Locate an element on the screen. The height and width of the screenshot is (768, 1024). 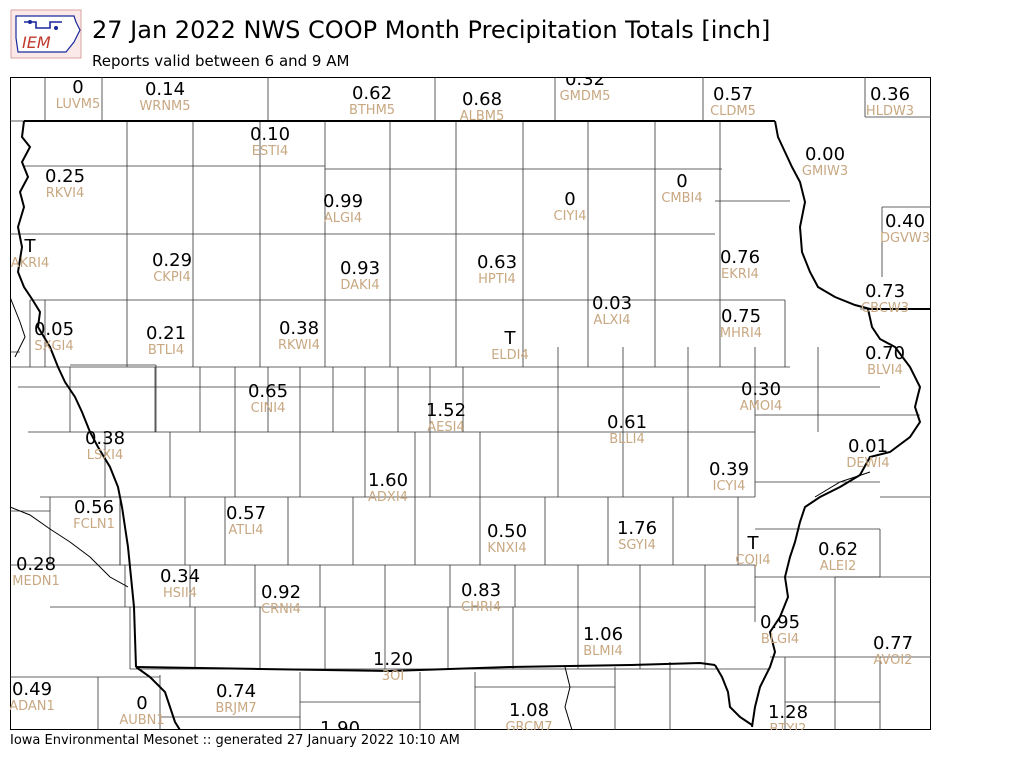
station-value: 0.49 is located at coordinates (32, 689).